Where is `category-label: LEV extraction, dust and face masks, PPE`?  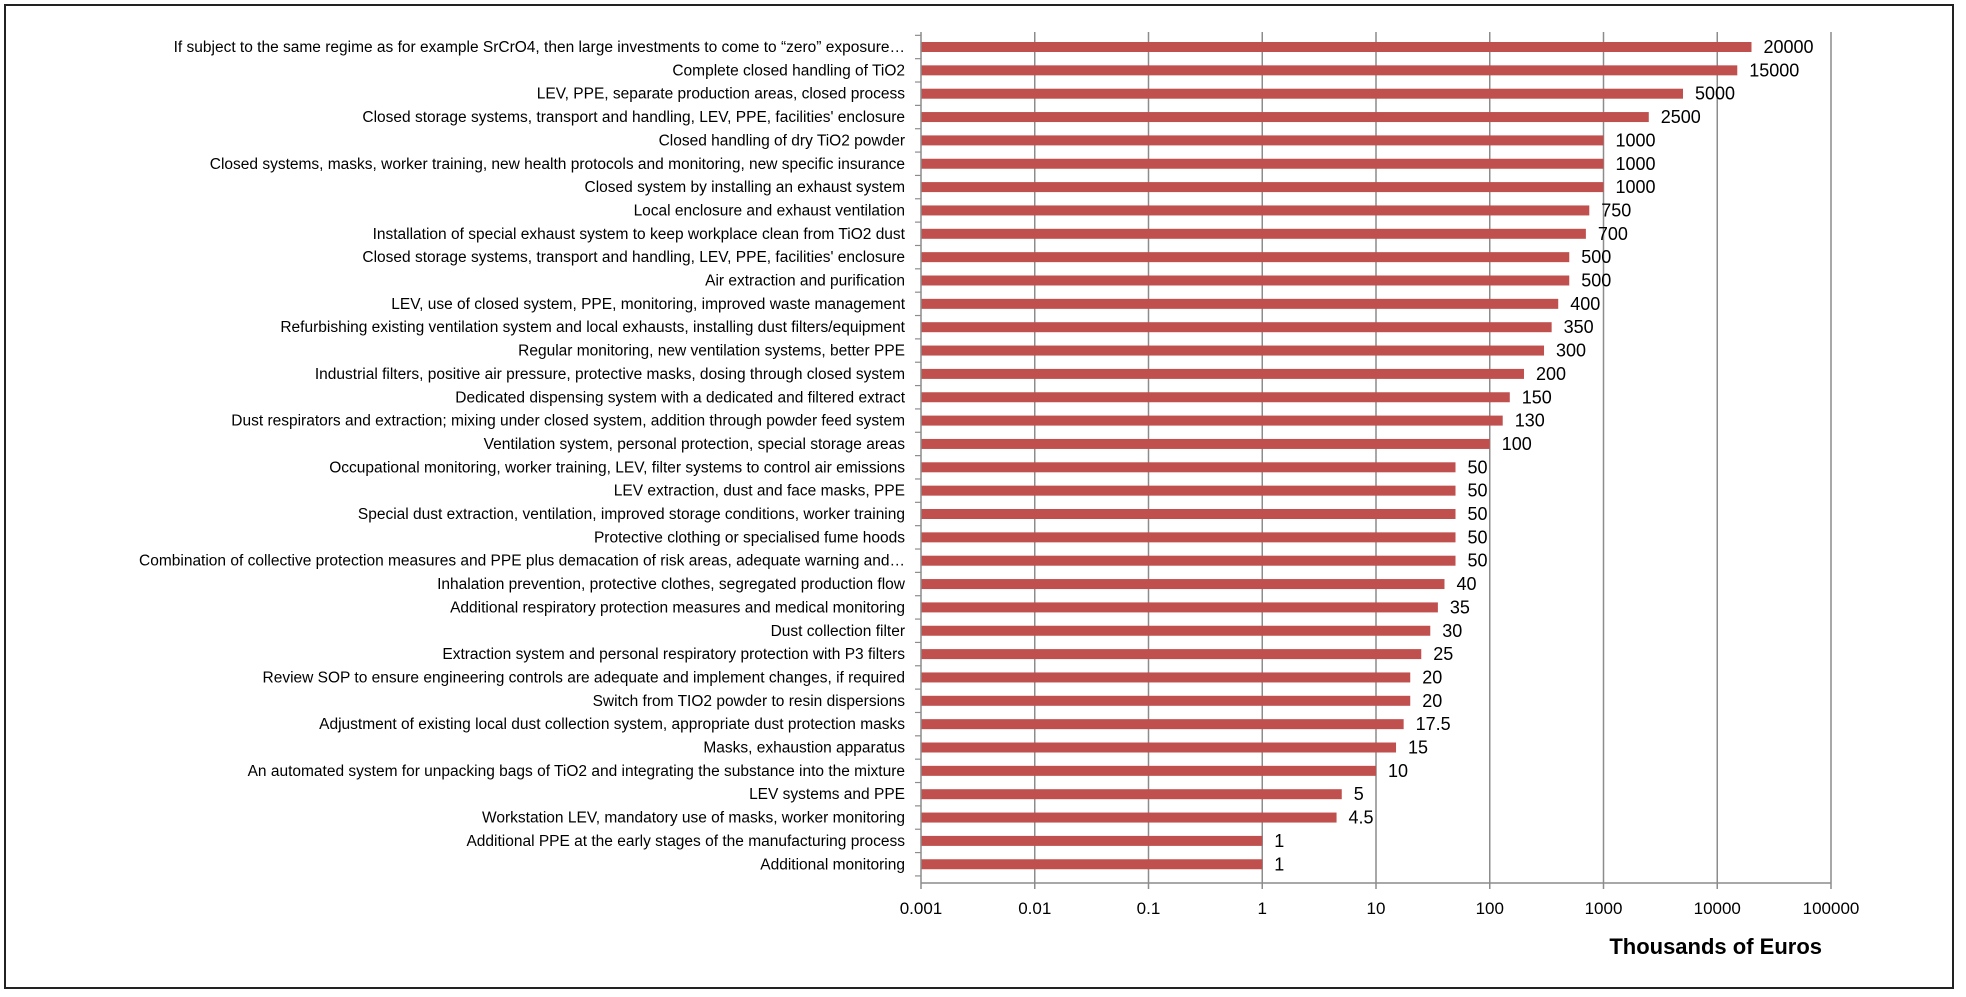
category-label: LEV extraction, dust and face masks, PPE is located at coordinates (759, 491).